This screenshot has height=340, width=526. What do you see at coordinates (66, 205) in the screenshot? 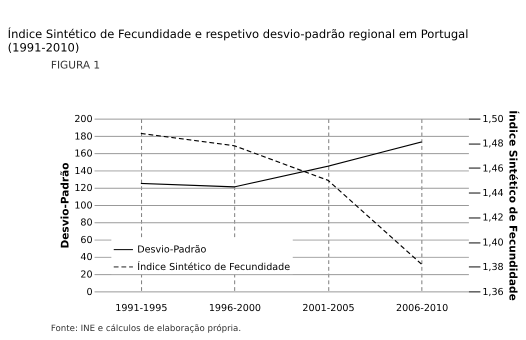
I see `y-axis-title: Desvio-Padrão` at bounding box center [66, 205].